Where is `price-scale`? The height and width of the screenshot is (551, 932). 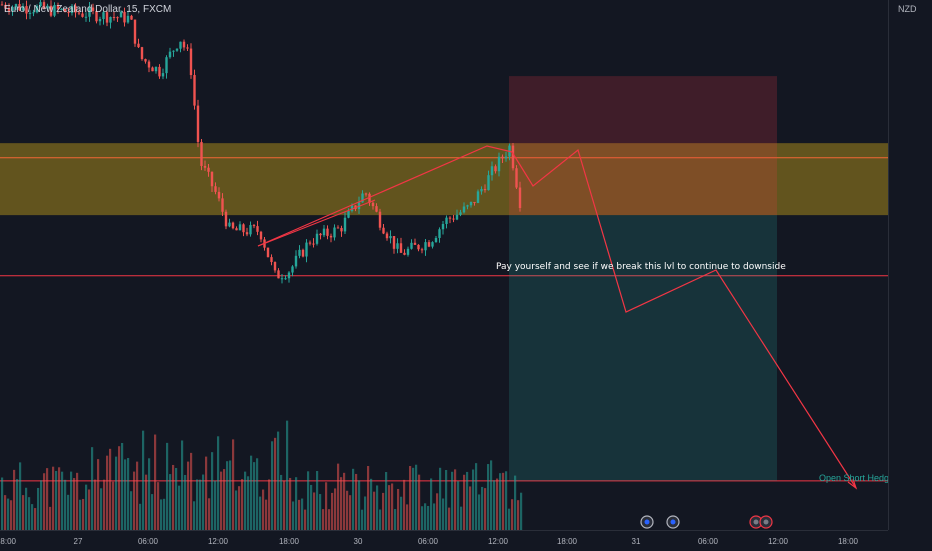 price-scale is located at coordinates (910, 265).